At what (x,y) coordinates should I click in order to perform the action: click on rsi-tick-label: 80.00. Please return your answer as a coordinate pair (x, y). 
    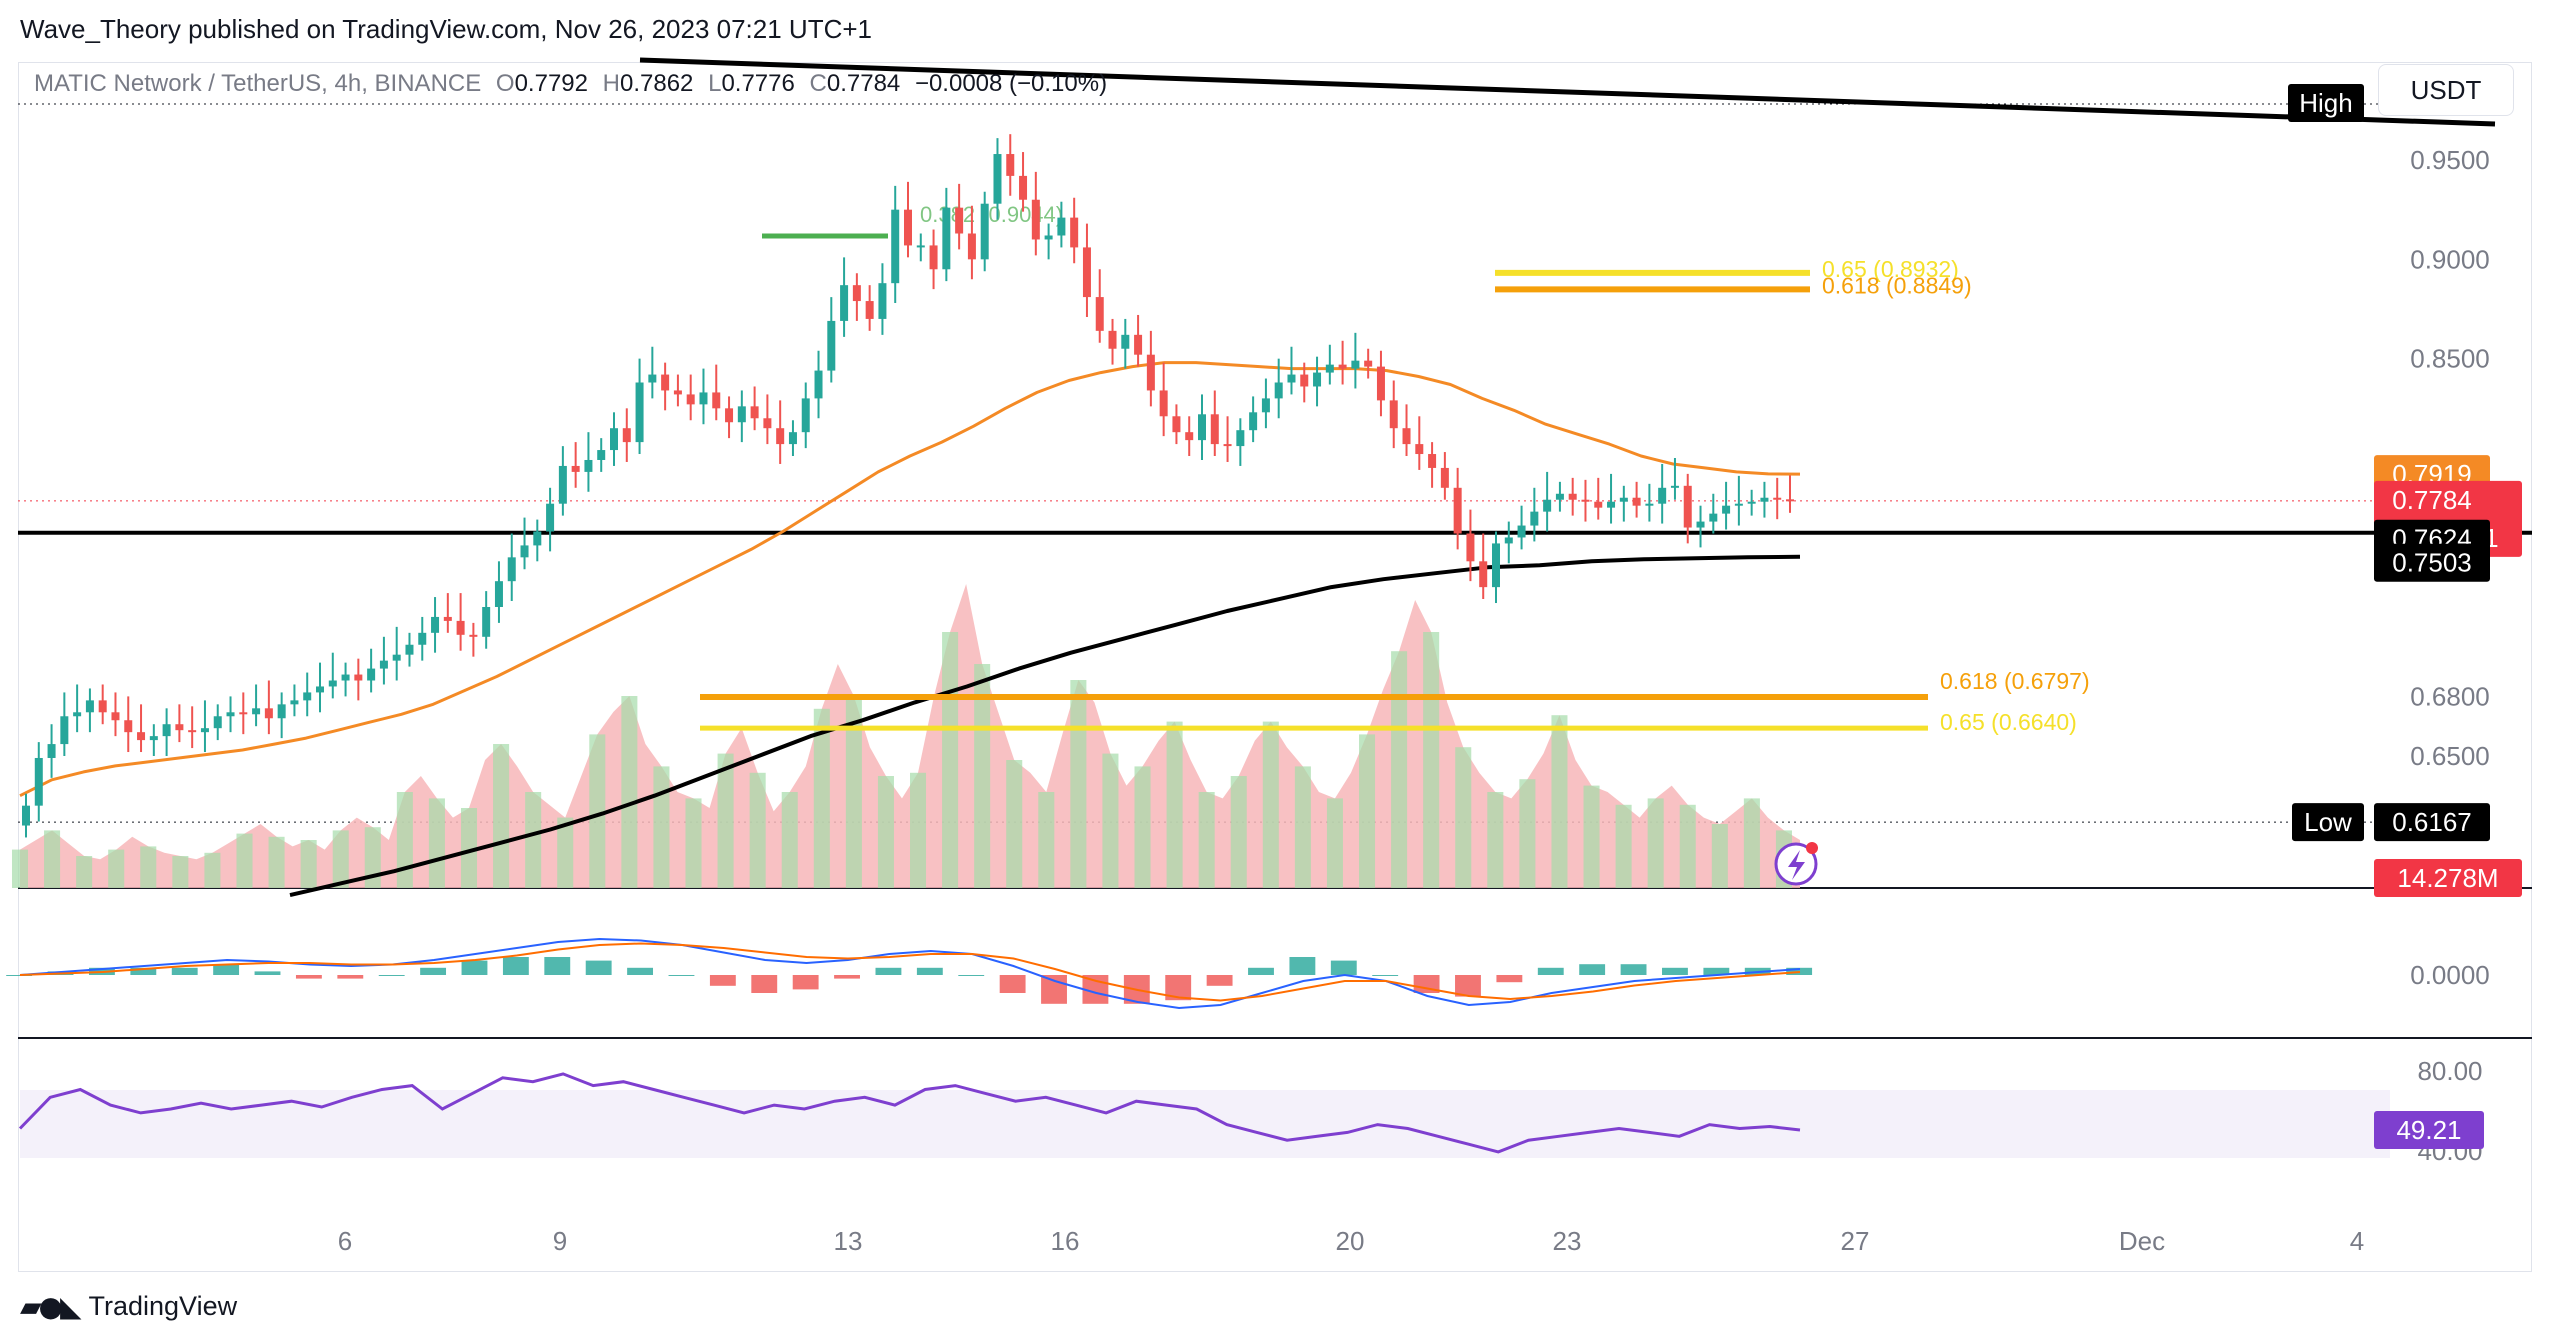
    Looking at the image, I should click on (2449, 1071).